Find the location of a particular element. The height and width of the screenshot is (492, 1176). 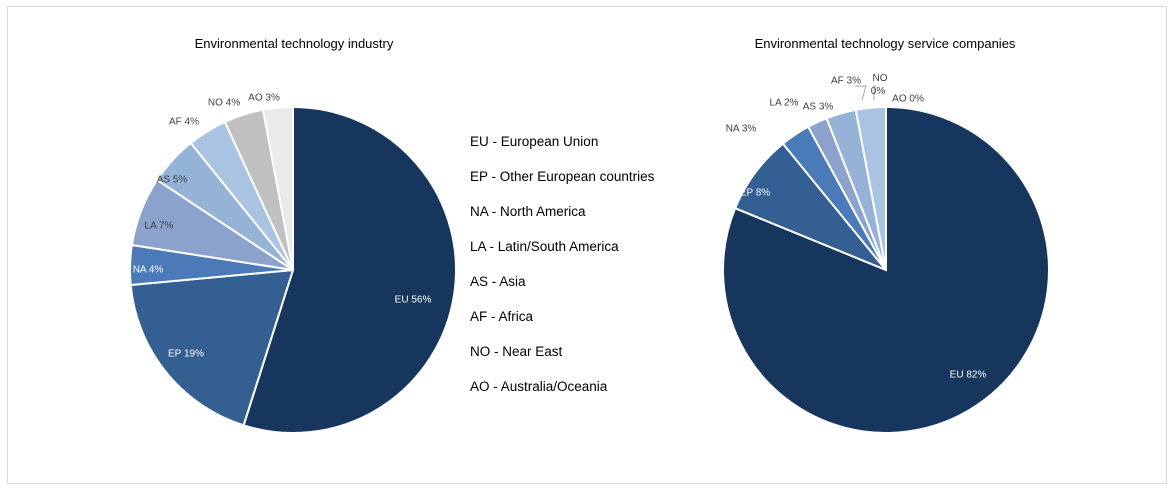

legend-item: EP - Other European countries is located at coordinates (562, 176).